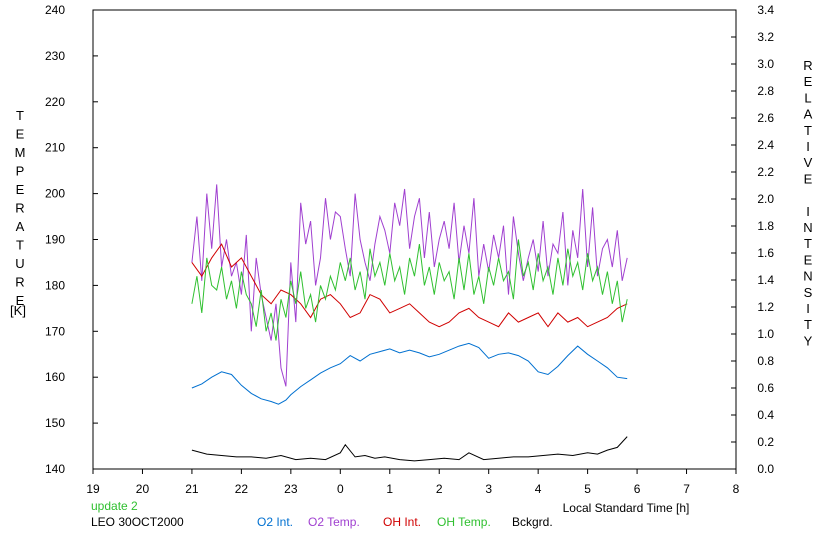  Describe the element at coordinates (808, 340) in the screenshot. I see `axis-label-char: Y` at that location.